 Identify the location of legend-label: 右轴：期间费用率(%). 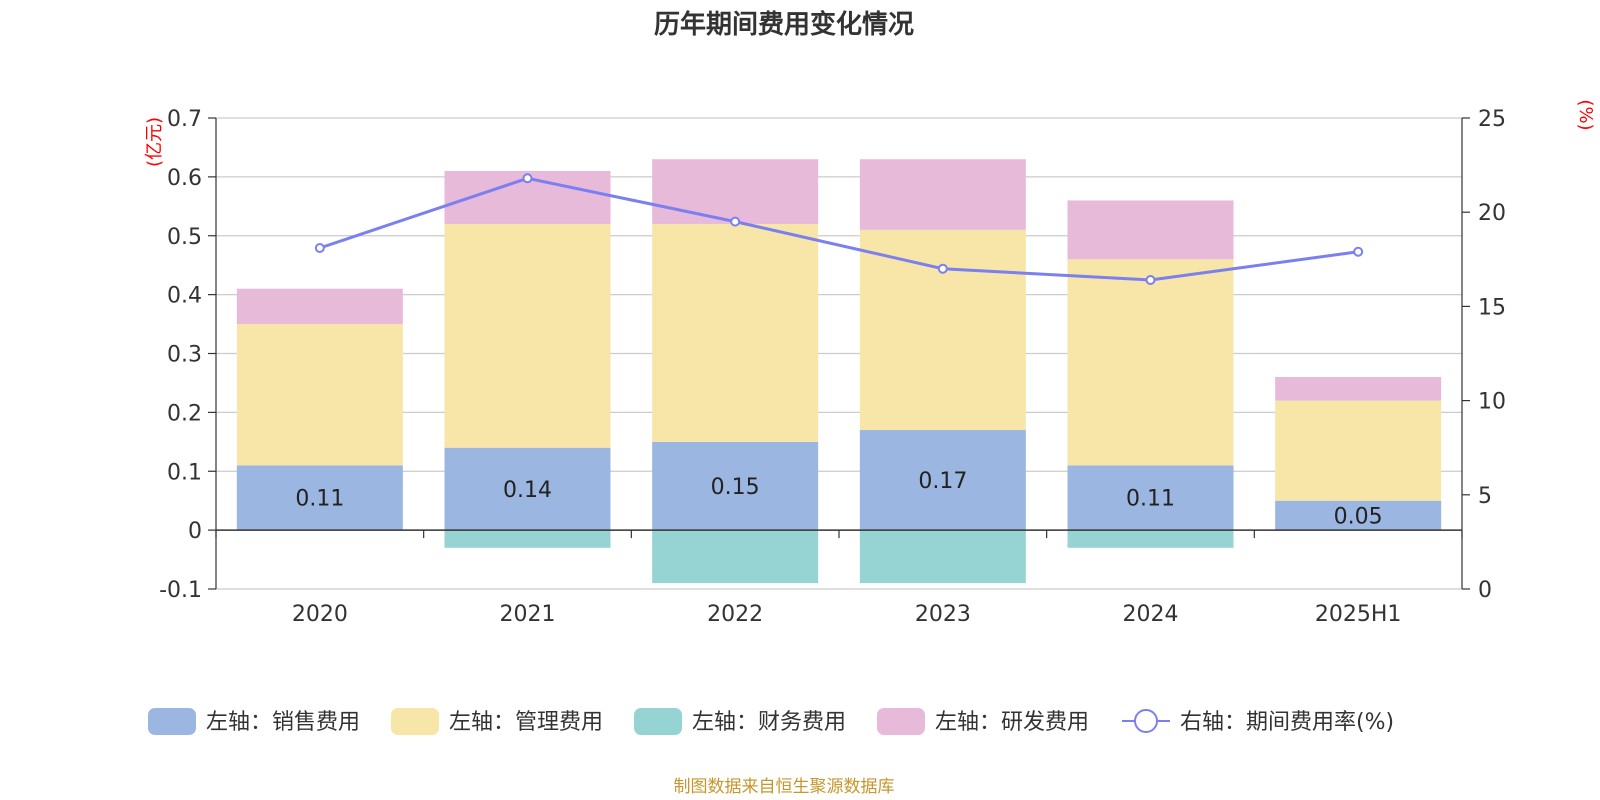
(1287, 722).